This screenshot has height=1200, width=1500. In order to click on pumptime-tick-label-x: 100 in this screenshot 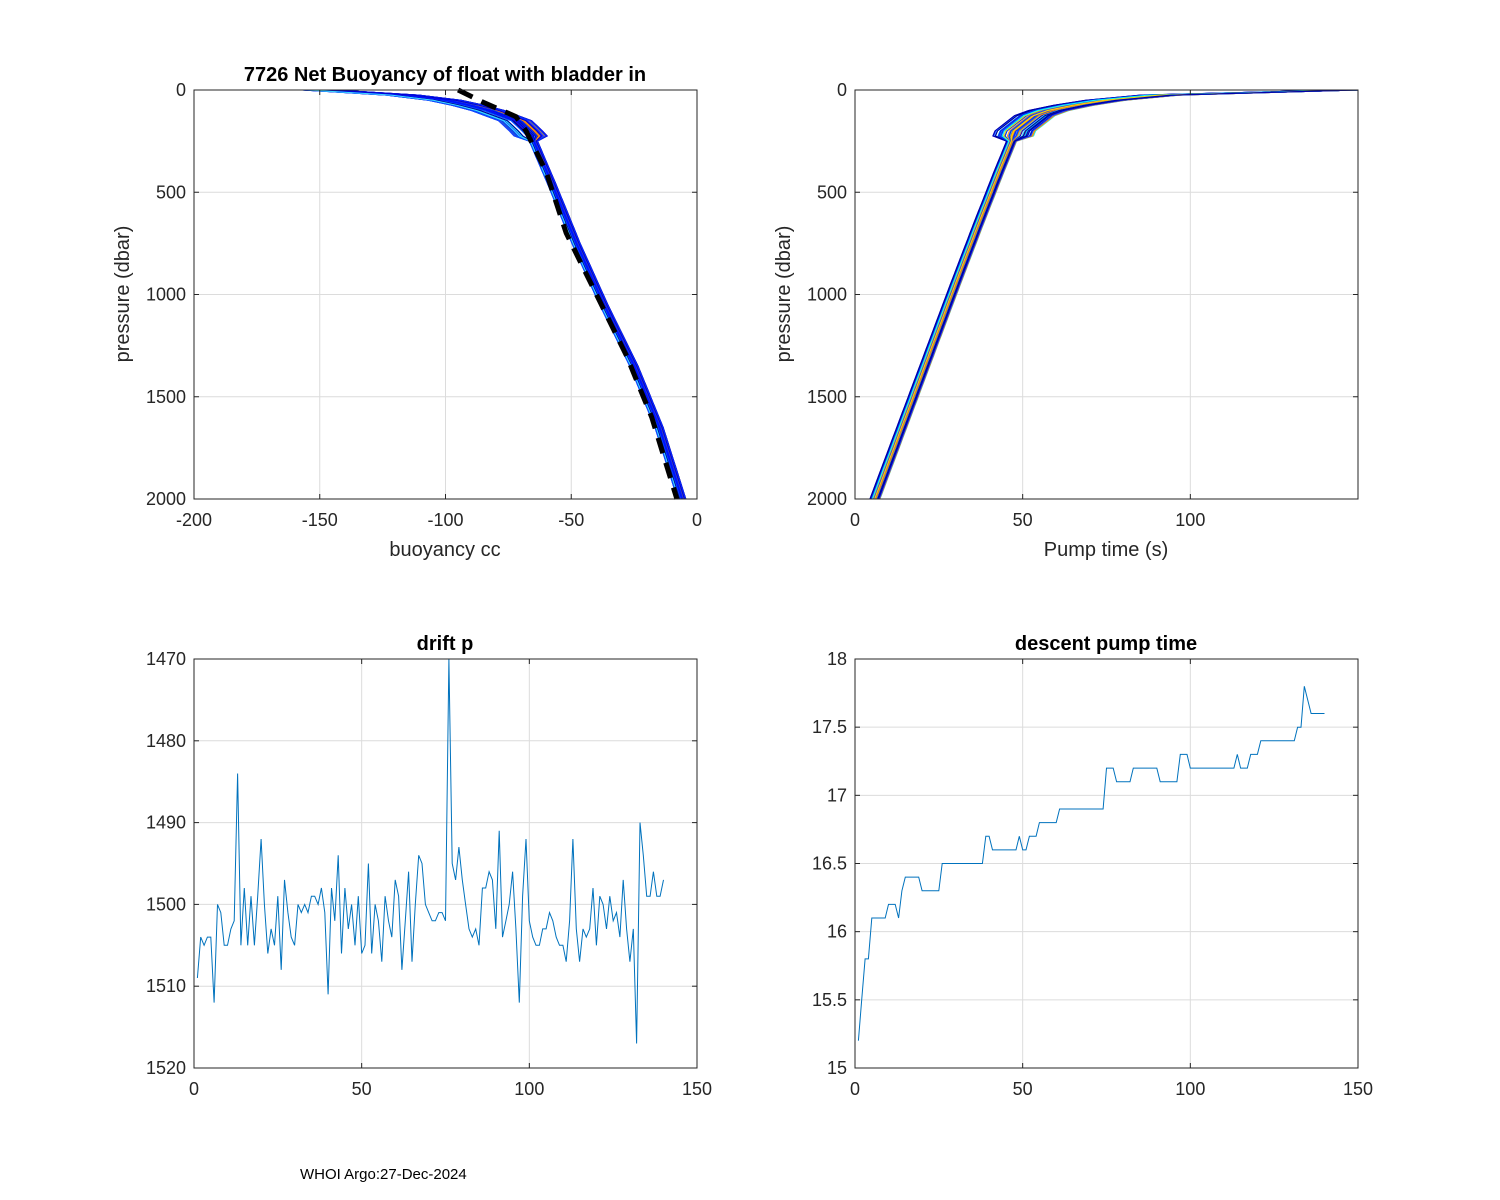, I will do `click(1190, 520)`.